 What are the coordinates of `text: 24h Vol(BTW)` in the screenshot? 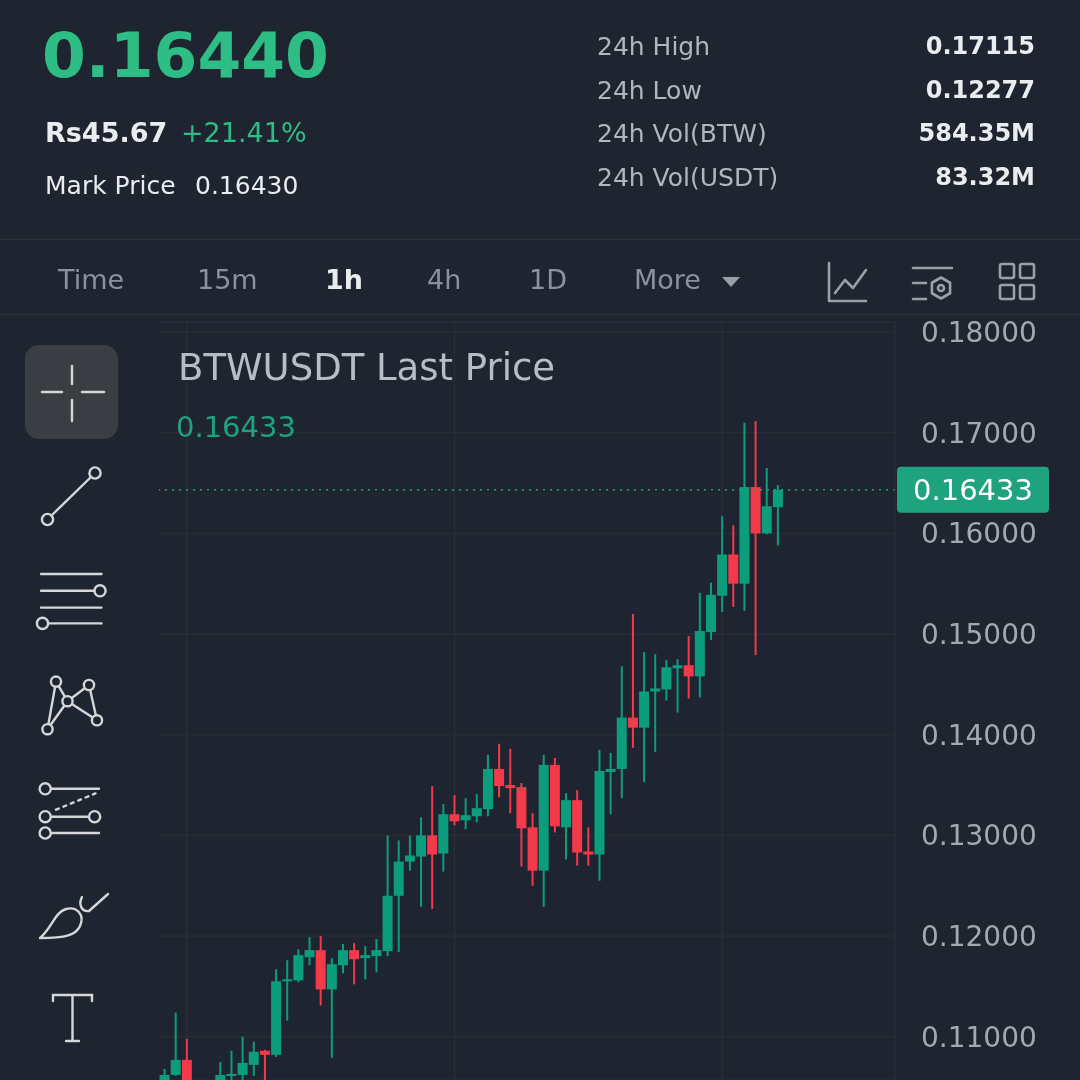 It's located at (682, 134).